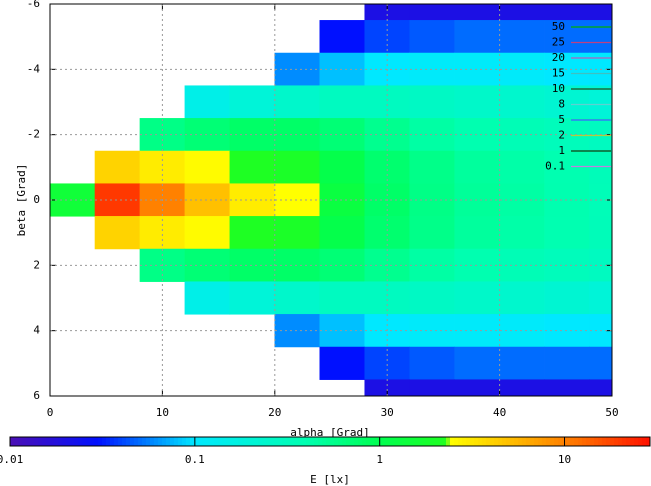 The image size is (651, 486). I want to click on x-tick-label: 50, so click(611, 412).